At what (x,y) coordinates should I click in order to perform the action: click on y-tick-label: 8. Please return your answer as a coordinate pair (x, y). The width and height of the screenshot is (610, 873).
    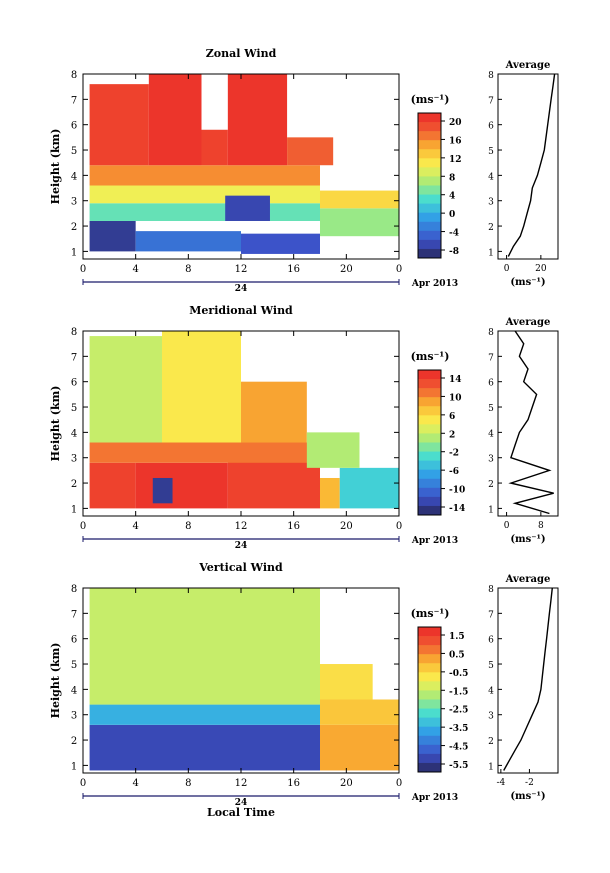
    Looking at the image, I should click on (74, 589).